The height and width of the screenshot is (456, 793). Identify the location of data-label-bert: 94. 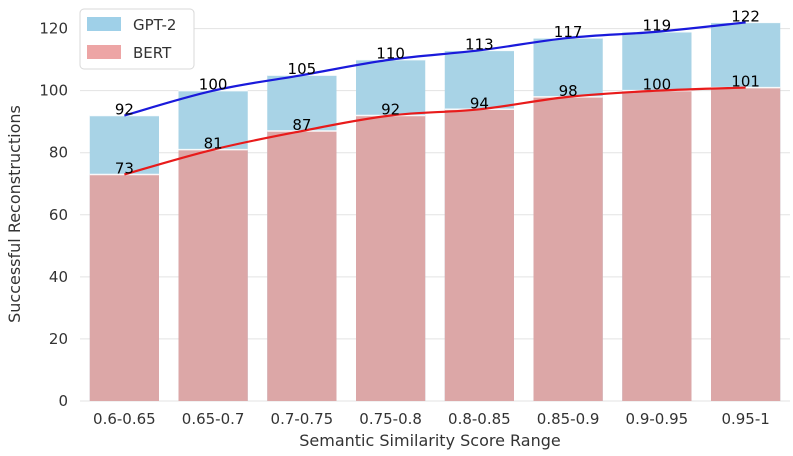
(479, 103).